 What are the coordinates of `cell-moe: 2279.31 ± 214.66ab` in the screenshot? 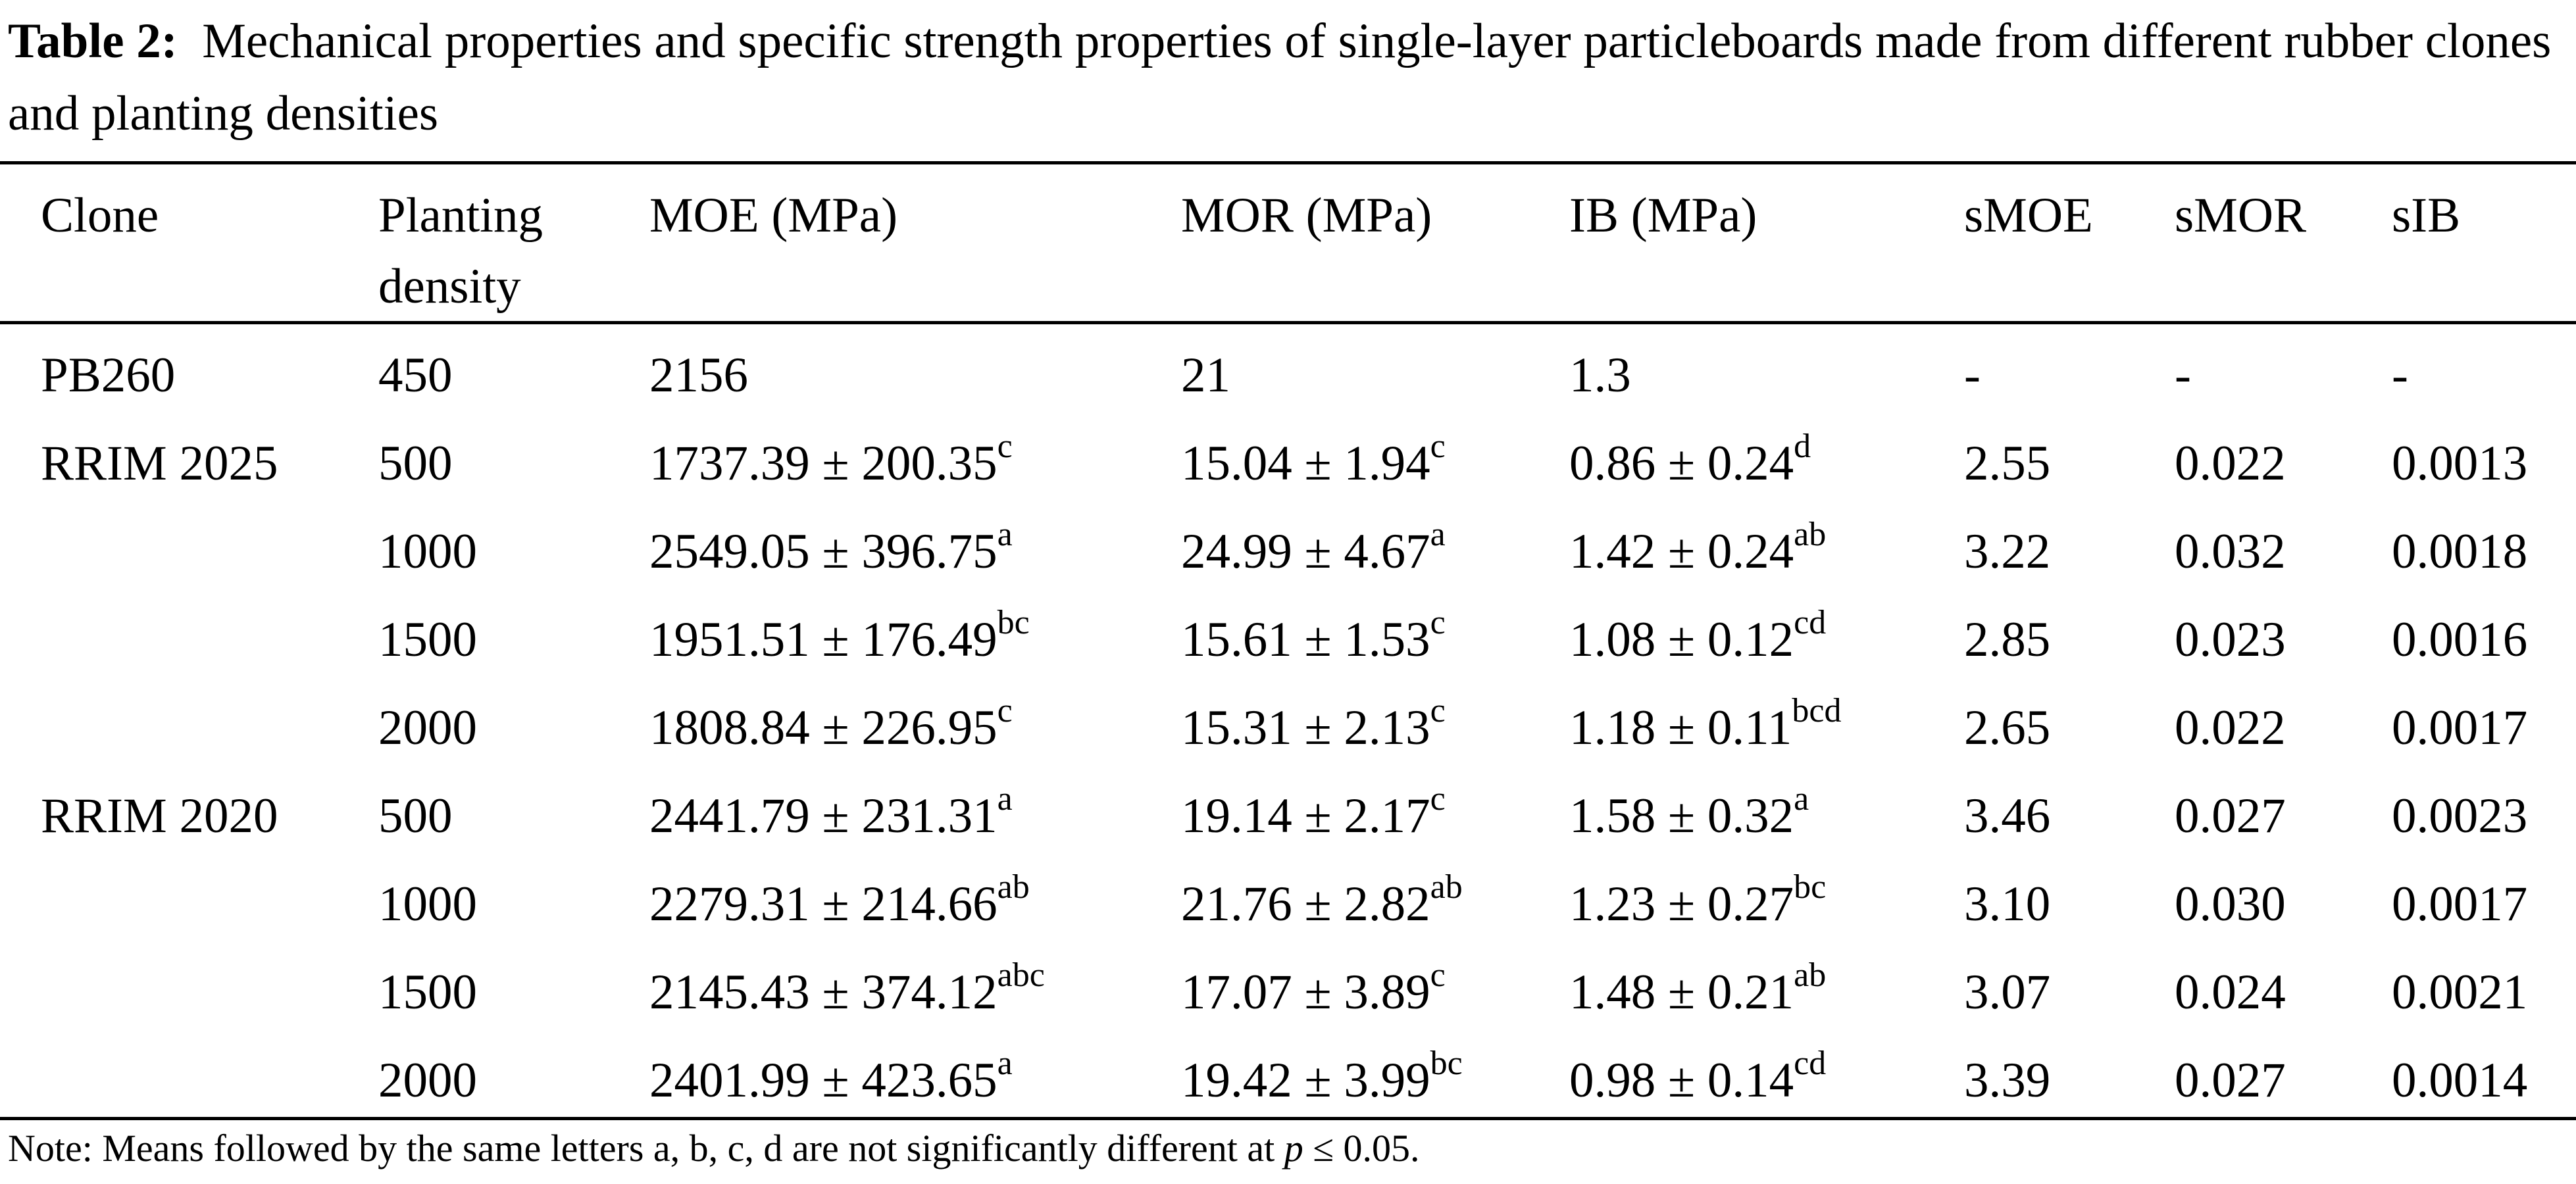 It's located at (915, 904).